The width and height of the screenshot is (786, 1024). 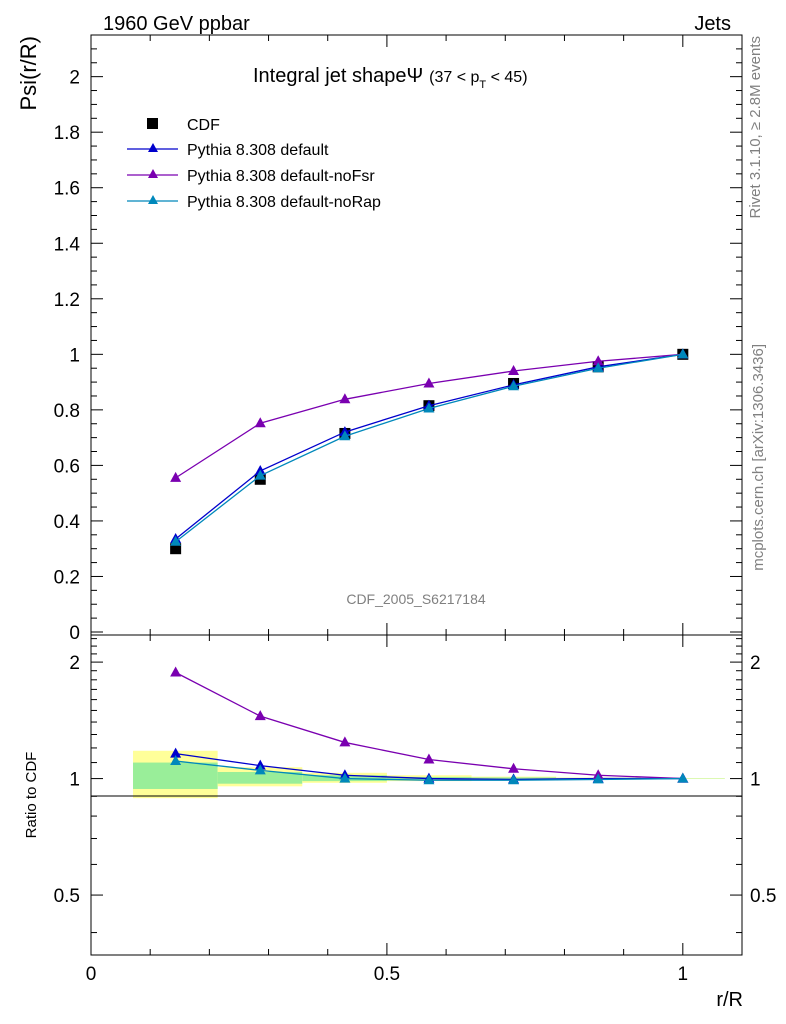 I want to click on main-y-tick-label: 0.8, so click(x=67, y=411).